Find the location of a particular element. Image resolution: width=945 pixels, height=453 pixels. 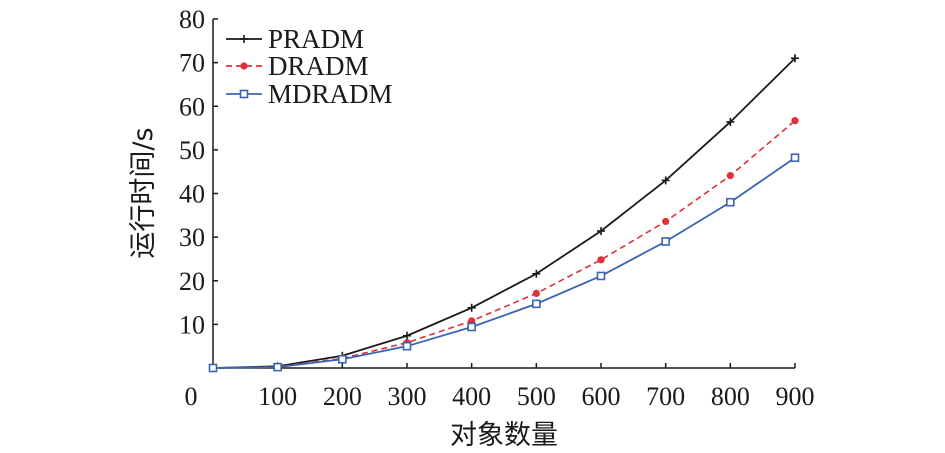

x-tick-label: 400 is located at coordinates (471, 396).